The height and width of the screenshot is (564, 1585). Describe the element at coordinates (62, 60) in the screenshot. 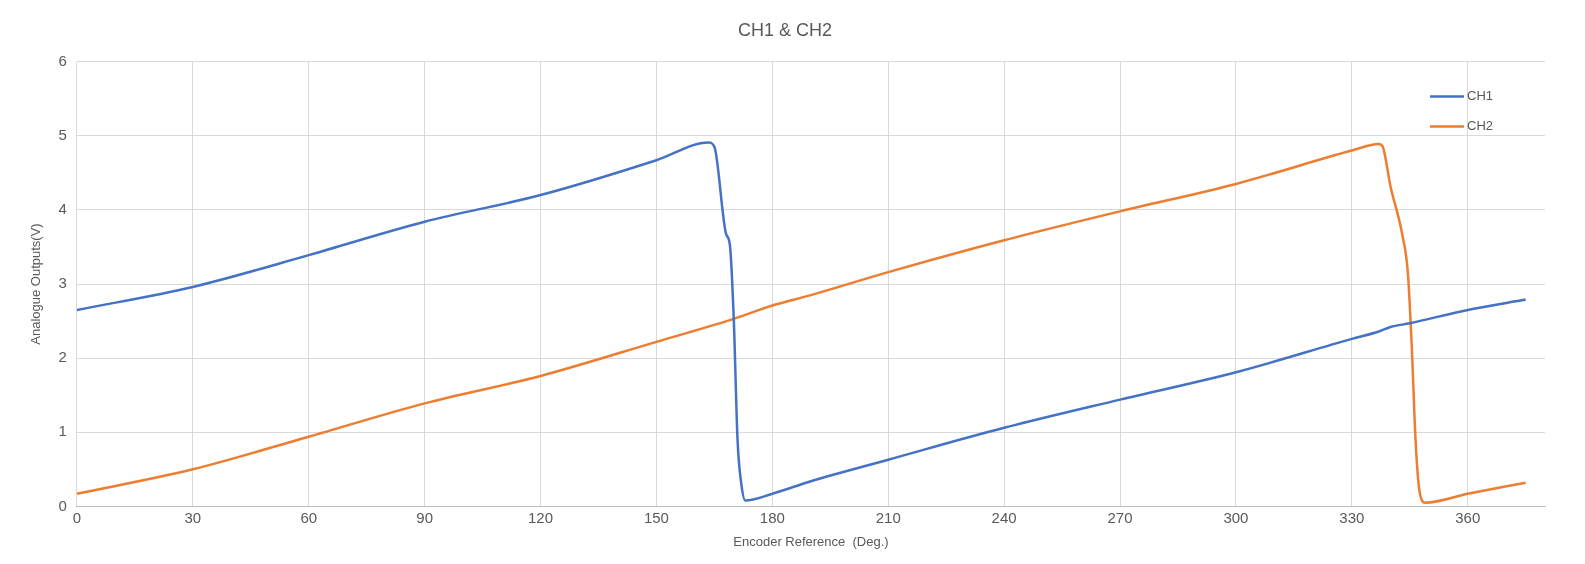

I see `y-tick-label: 6` at that location.